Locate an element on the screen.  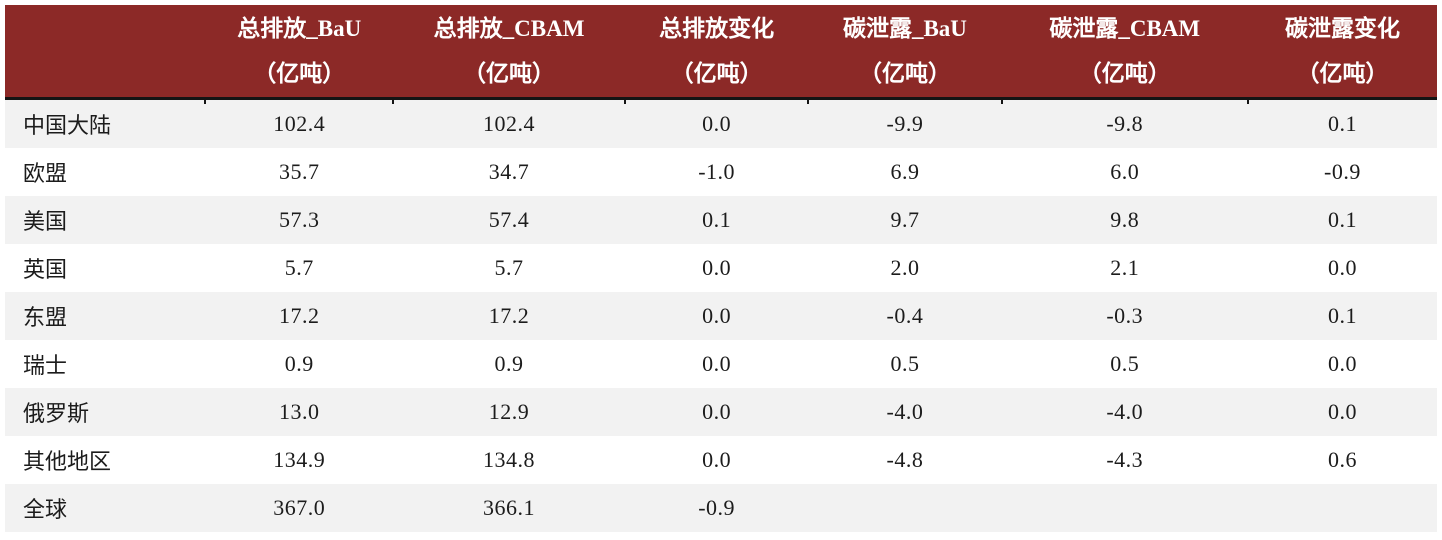
value-cell: 6.0 is located at coordinates (1125, 171).